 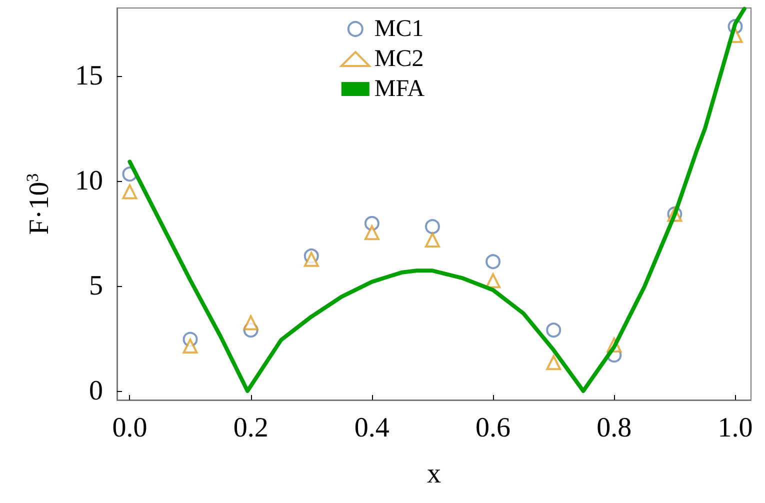 What do you see at coordinates (614, 428) in the screenshot?
I see `x-tick-label: 0.8` at bounding box center [614, 428].